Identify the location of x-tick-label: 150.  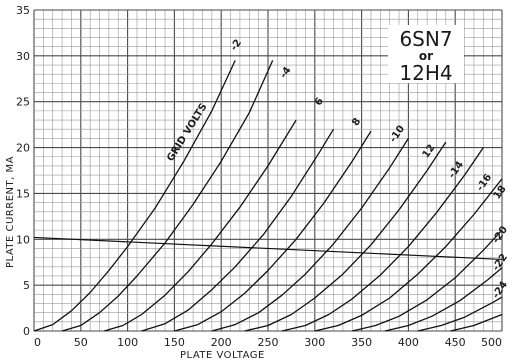
(174, 342).